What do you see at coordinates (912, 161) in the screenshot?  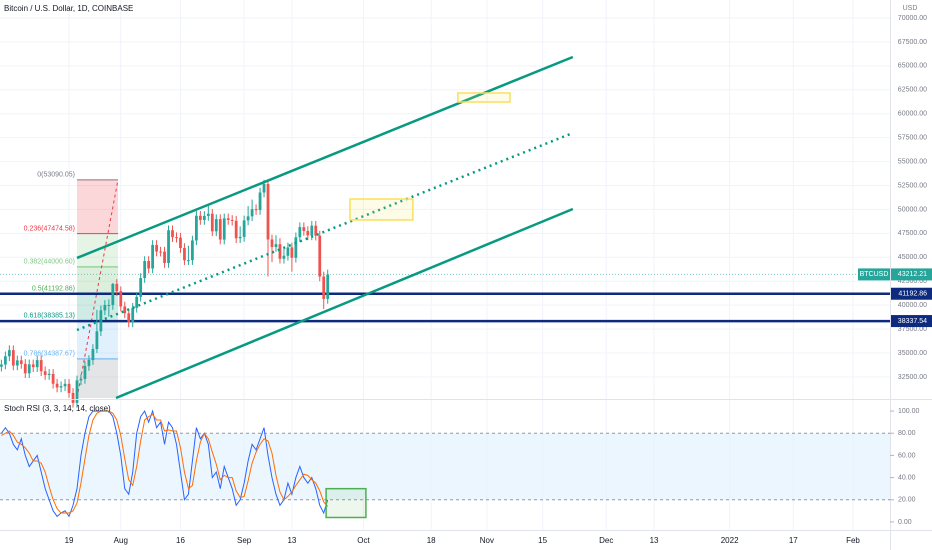 I see `y-tick-label: 55000.00` at bounding box center [912, 161].